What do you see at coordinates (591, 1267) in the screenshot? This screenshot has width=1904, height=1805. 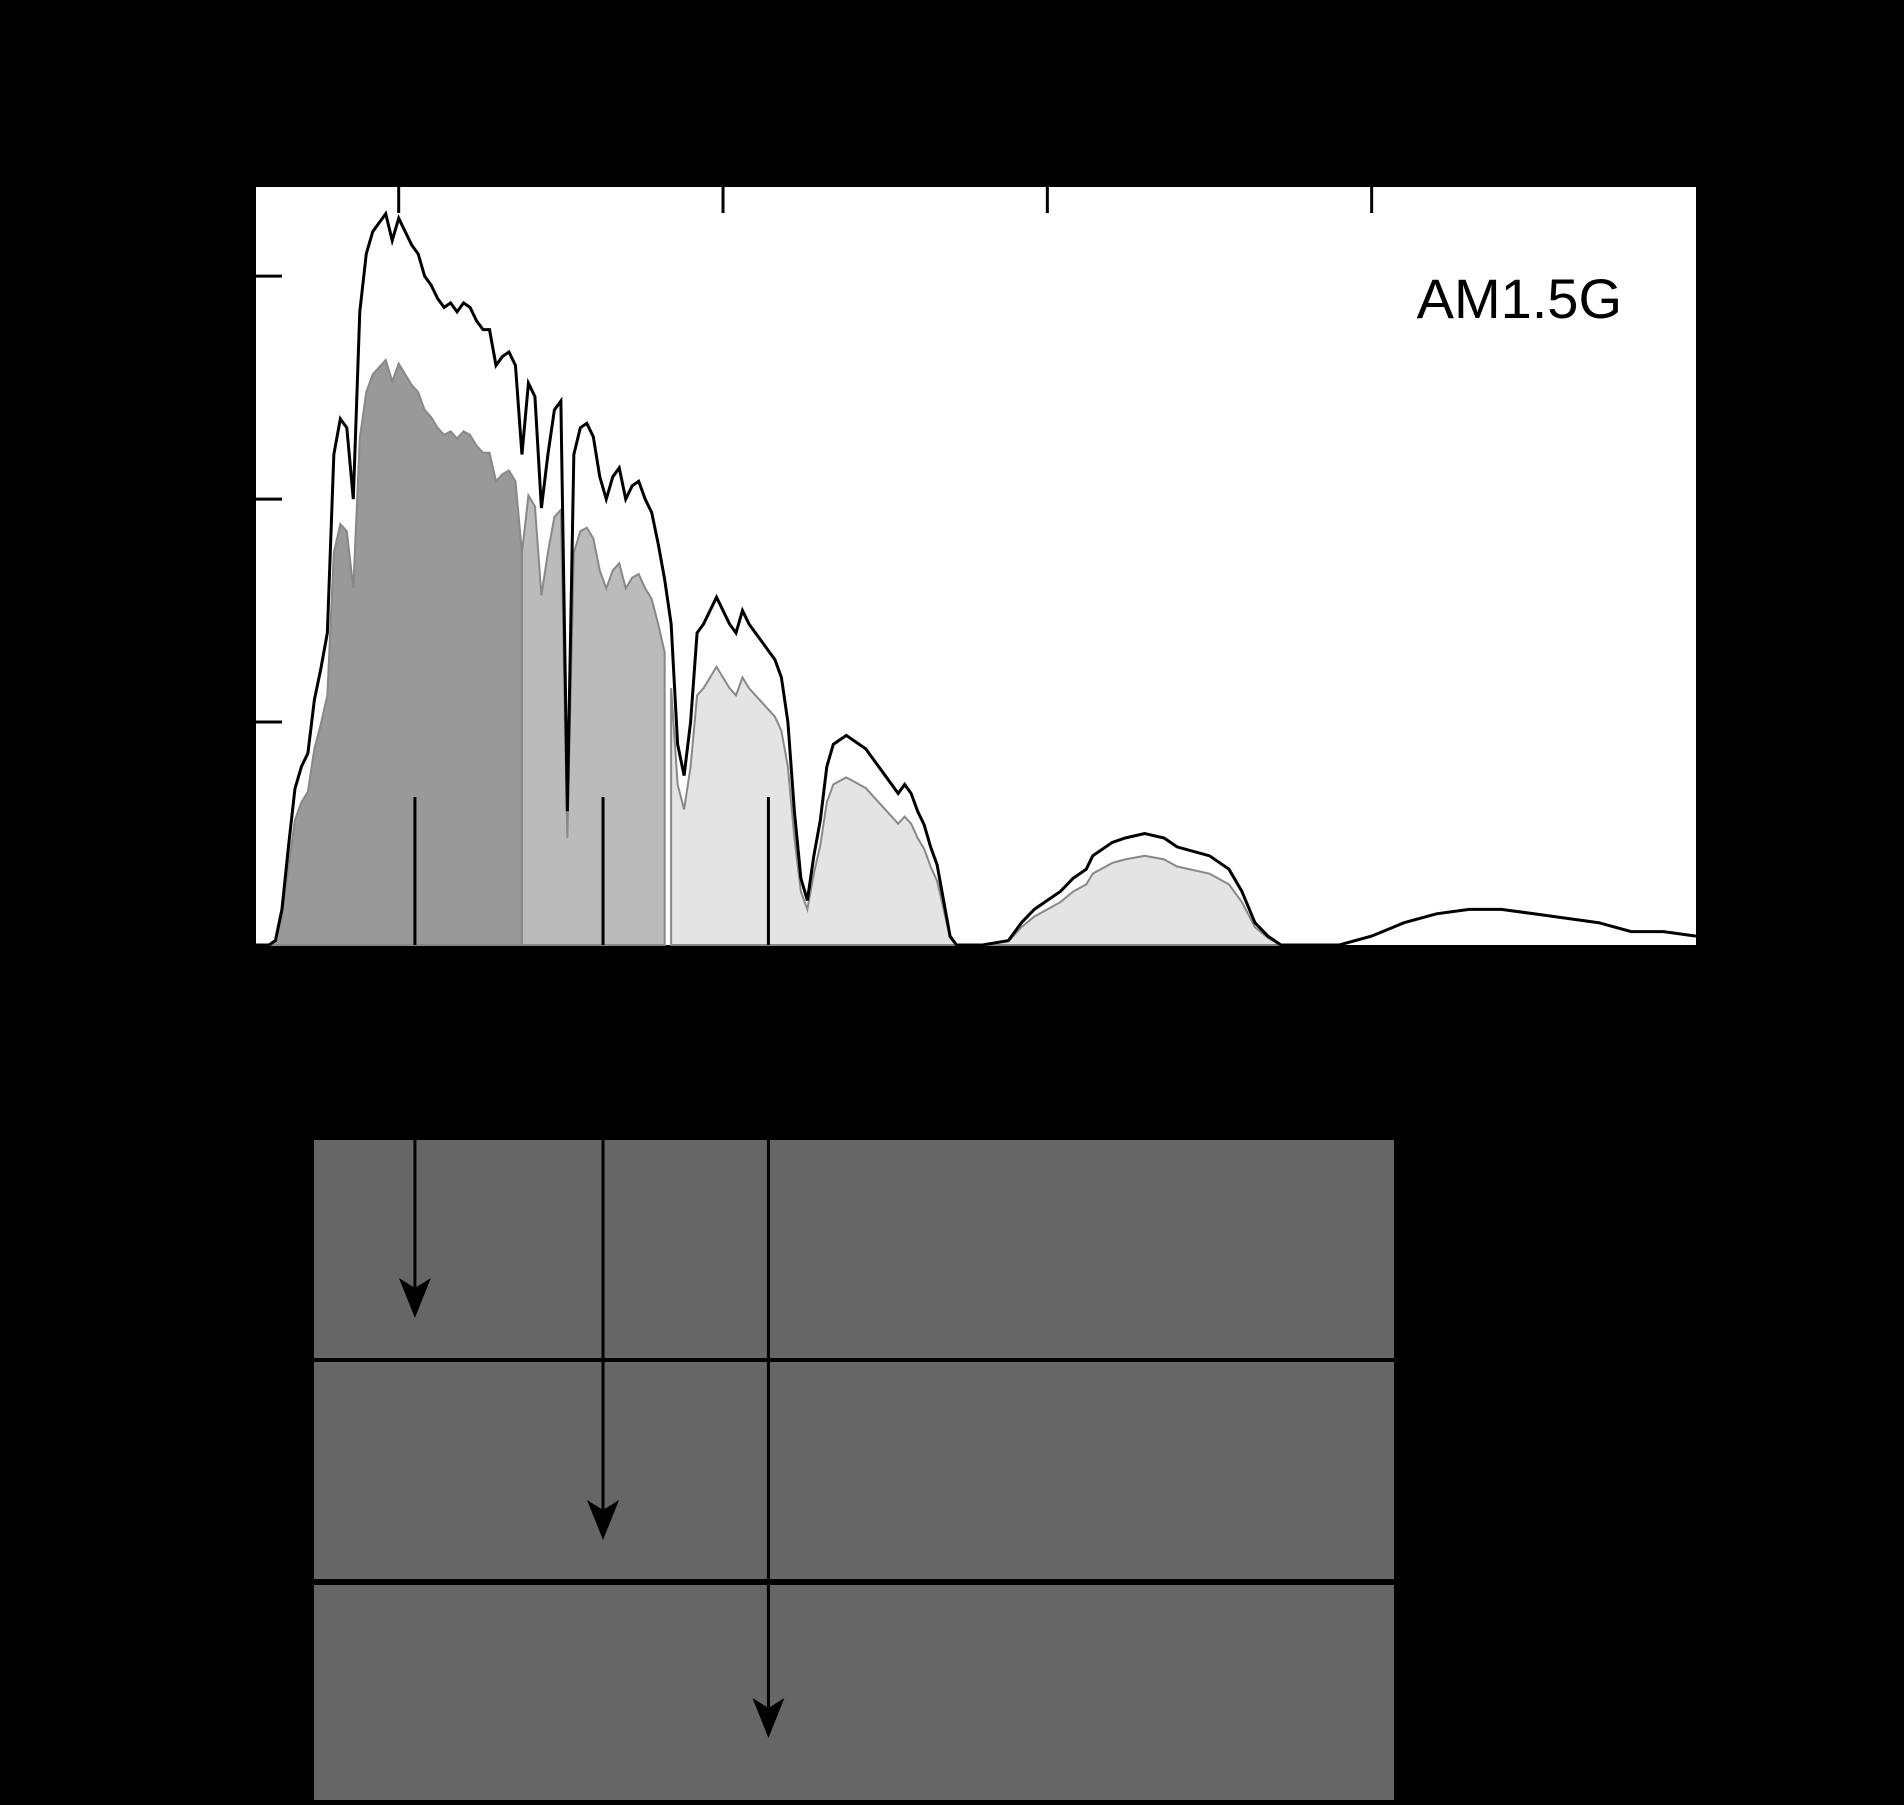 I see `absorption-arrows` at bounding box center [591, 1267].